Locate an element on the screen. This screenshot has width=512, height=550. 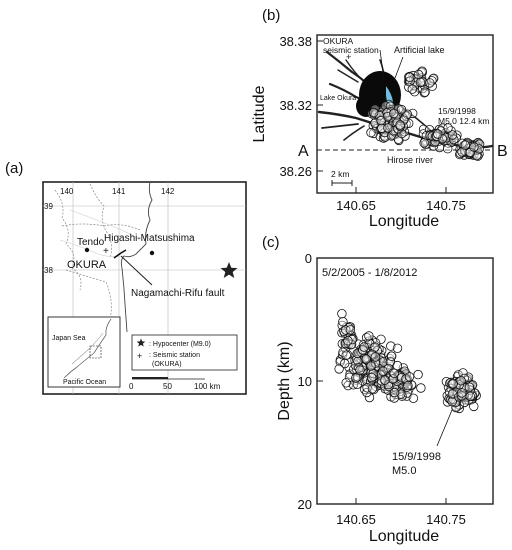
panel-label-b: (b) is located at coordinates (271, 15).